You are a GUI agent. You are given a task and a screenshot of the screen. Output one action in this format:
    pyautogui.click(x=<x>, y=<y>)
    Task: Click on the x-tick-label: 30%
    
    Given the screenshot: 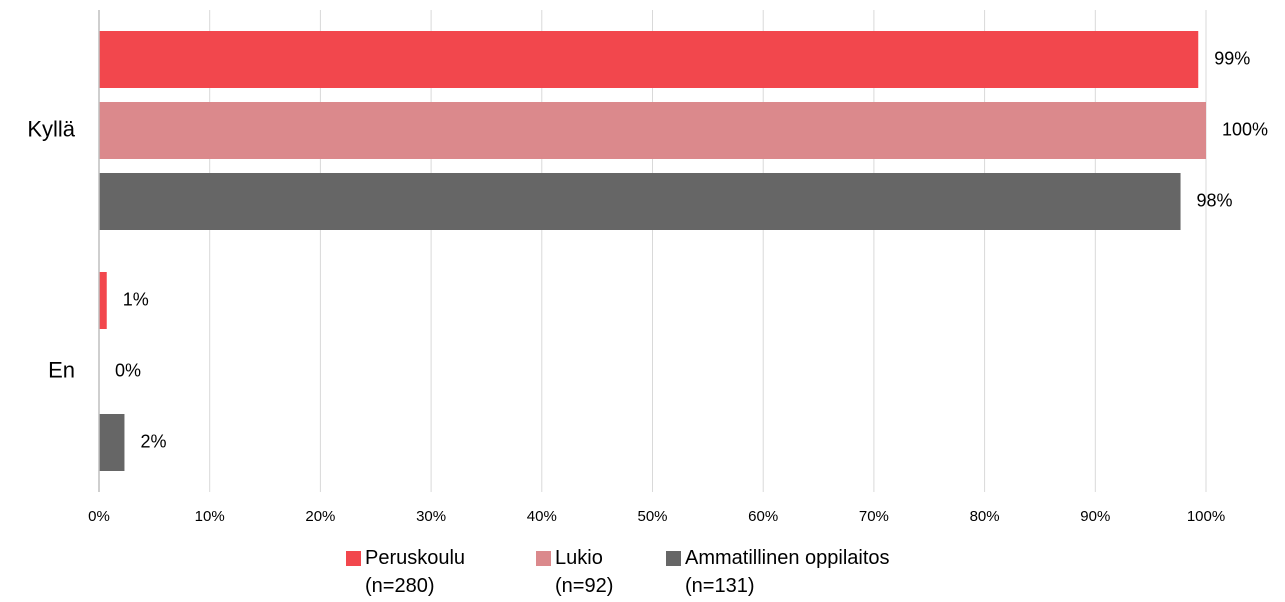 What is the action you would take?
    pyautogui.click(x=431, y=516)
    